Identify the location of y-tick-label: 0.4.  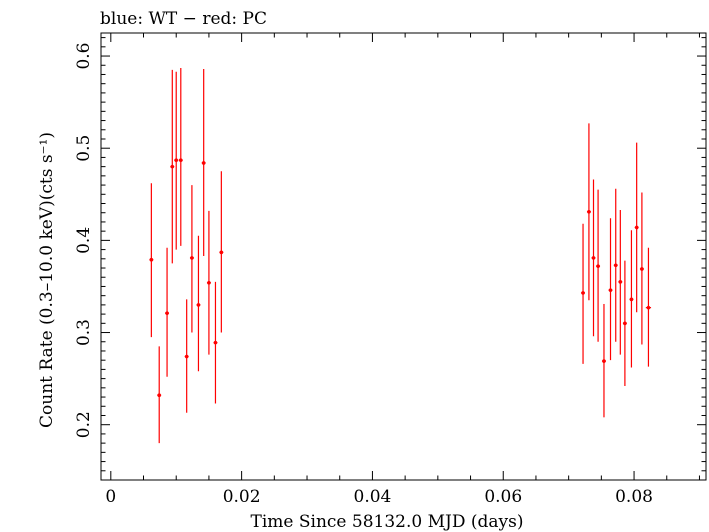
(84, 240).